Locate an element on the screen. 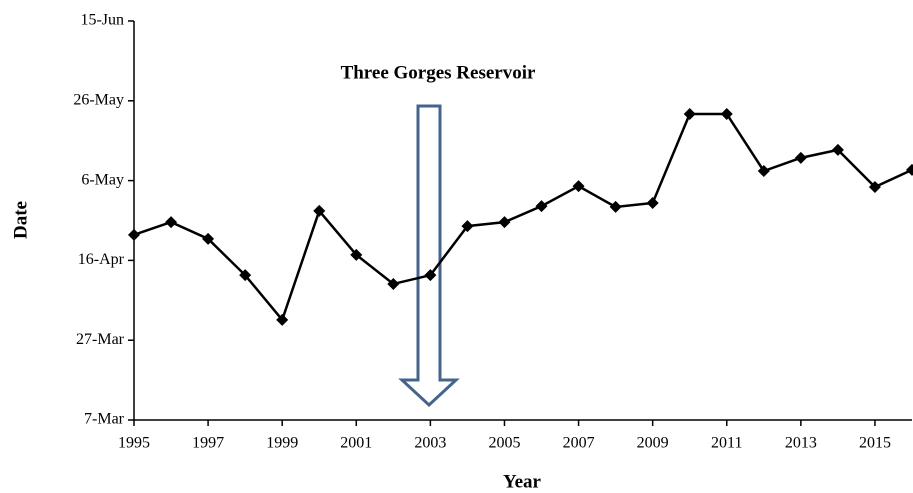 The height and width of the screenshot is (493, 913). y-tick-label: 16-Apr is located at coordinates (101, 259).